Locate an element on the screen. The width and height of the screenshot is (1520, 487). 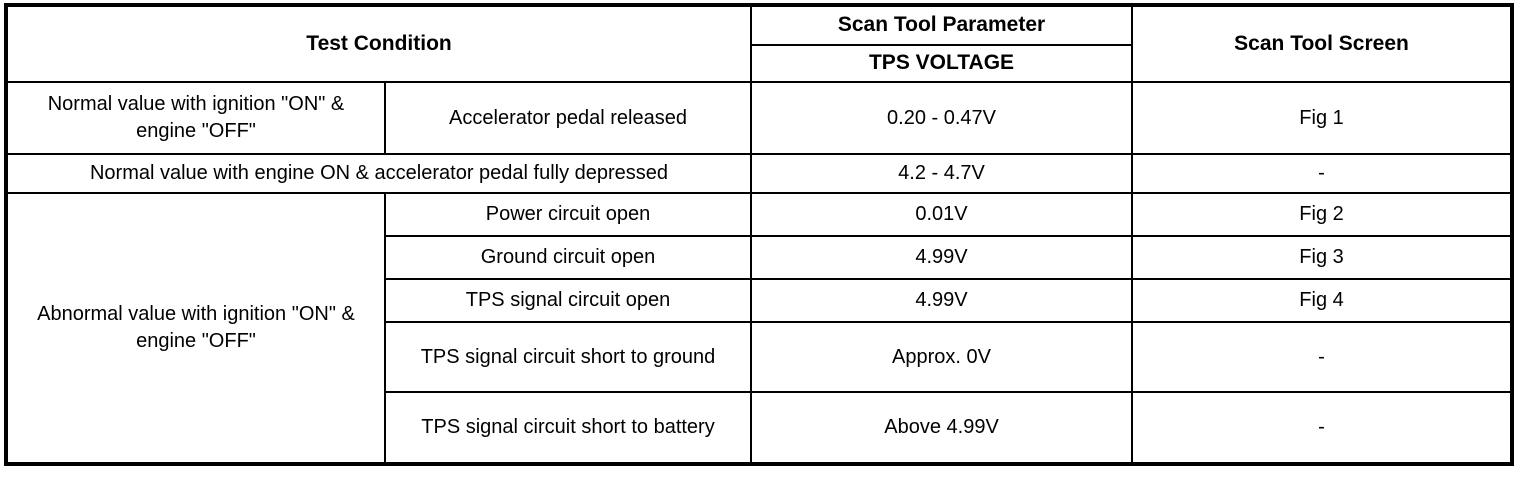
header-scan-tool-screen: Scan Tool Screen is located at coordinates (1322, 43).